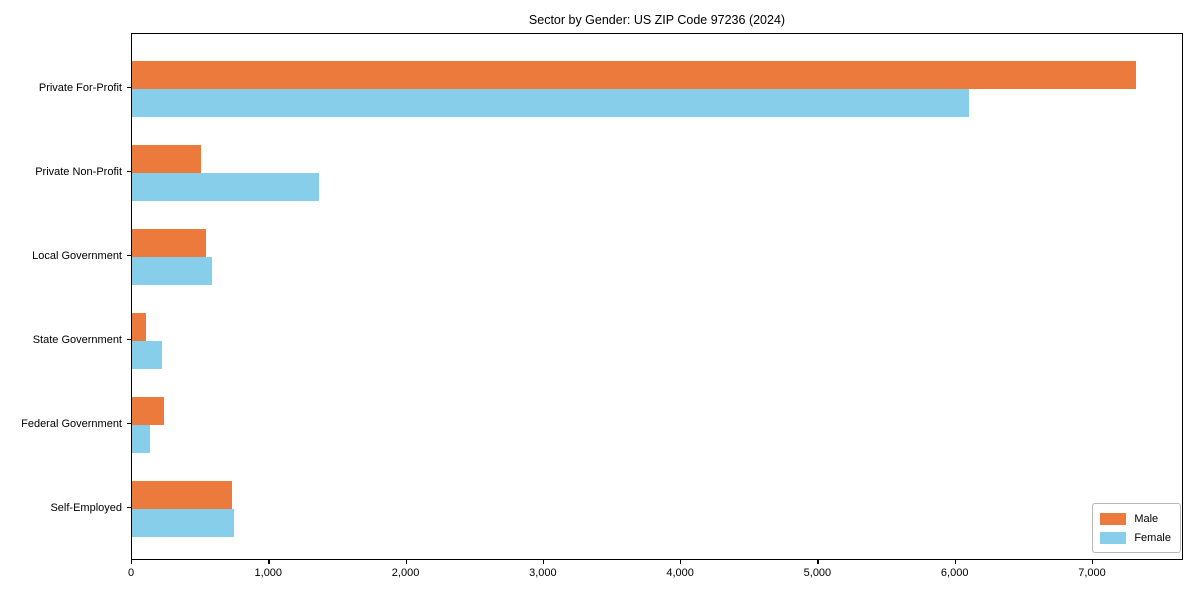 The height and width of the screenshot is (600, 1200). What do you see at coordinates (1152, 537) in the screenshot?
I see `legend-label-female: Female` at bounding box center [1152, 537].